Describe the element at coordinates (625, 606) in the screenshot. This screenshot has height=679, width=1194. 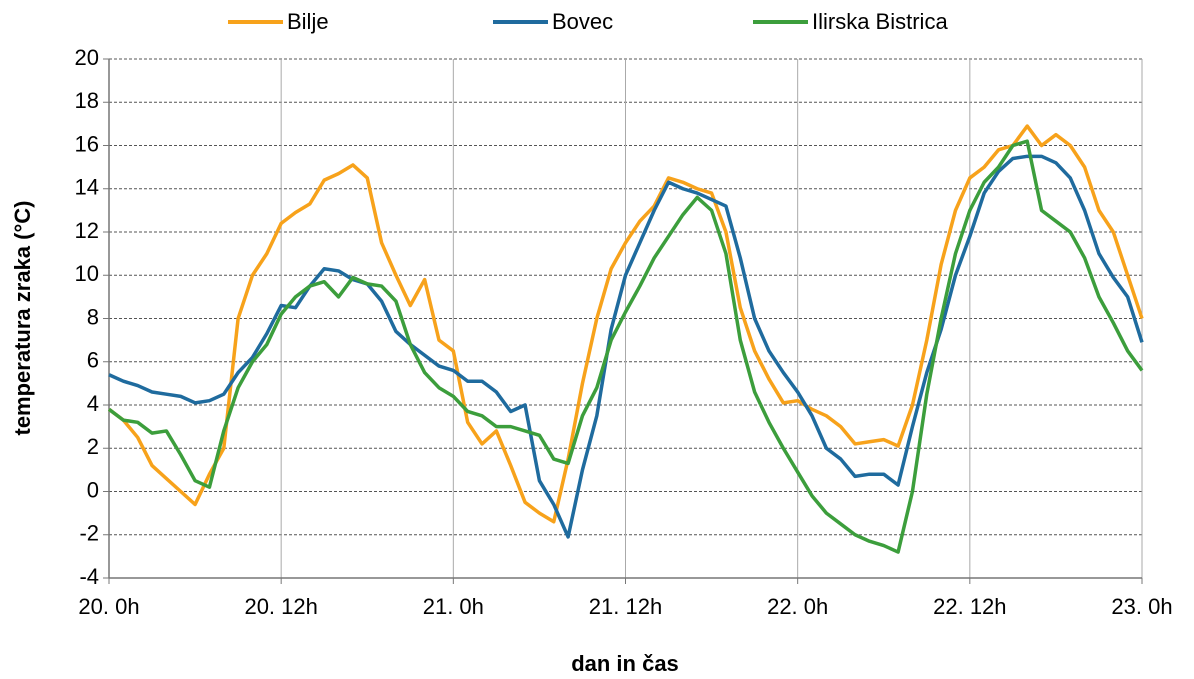
I see `x-tick-label: 21. 12h` at that location.